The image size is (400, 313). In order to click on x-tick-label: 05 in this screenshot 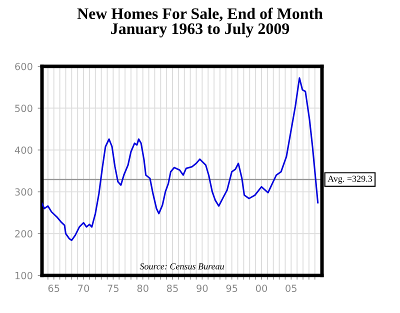, I will do `click(291, 288)`.